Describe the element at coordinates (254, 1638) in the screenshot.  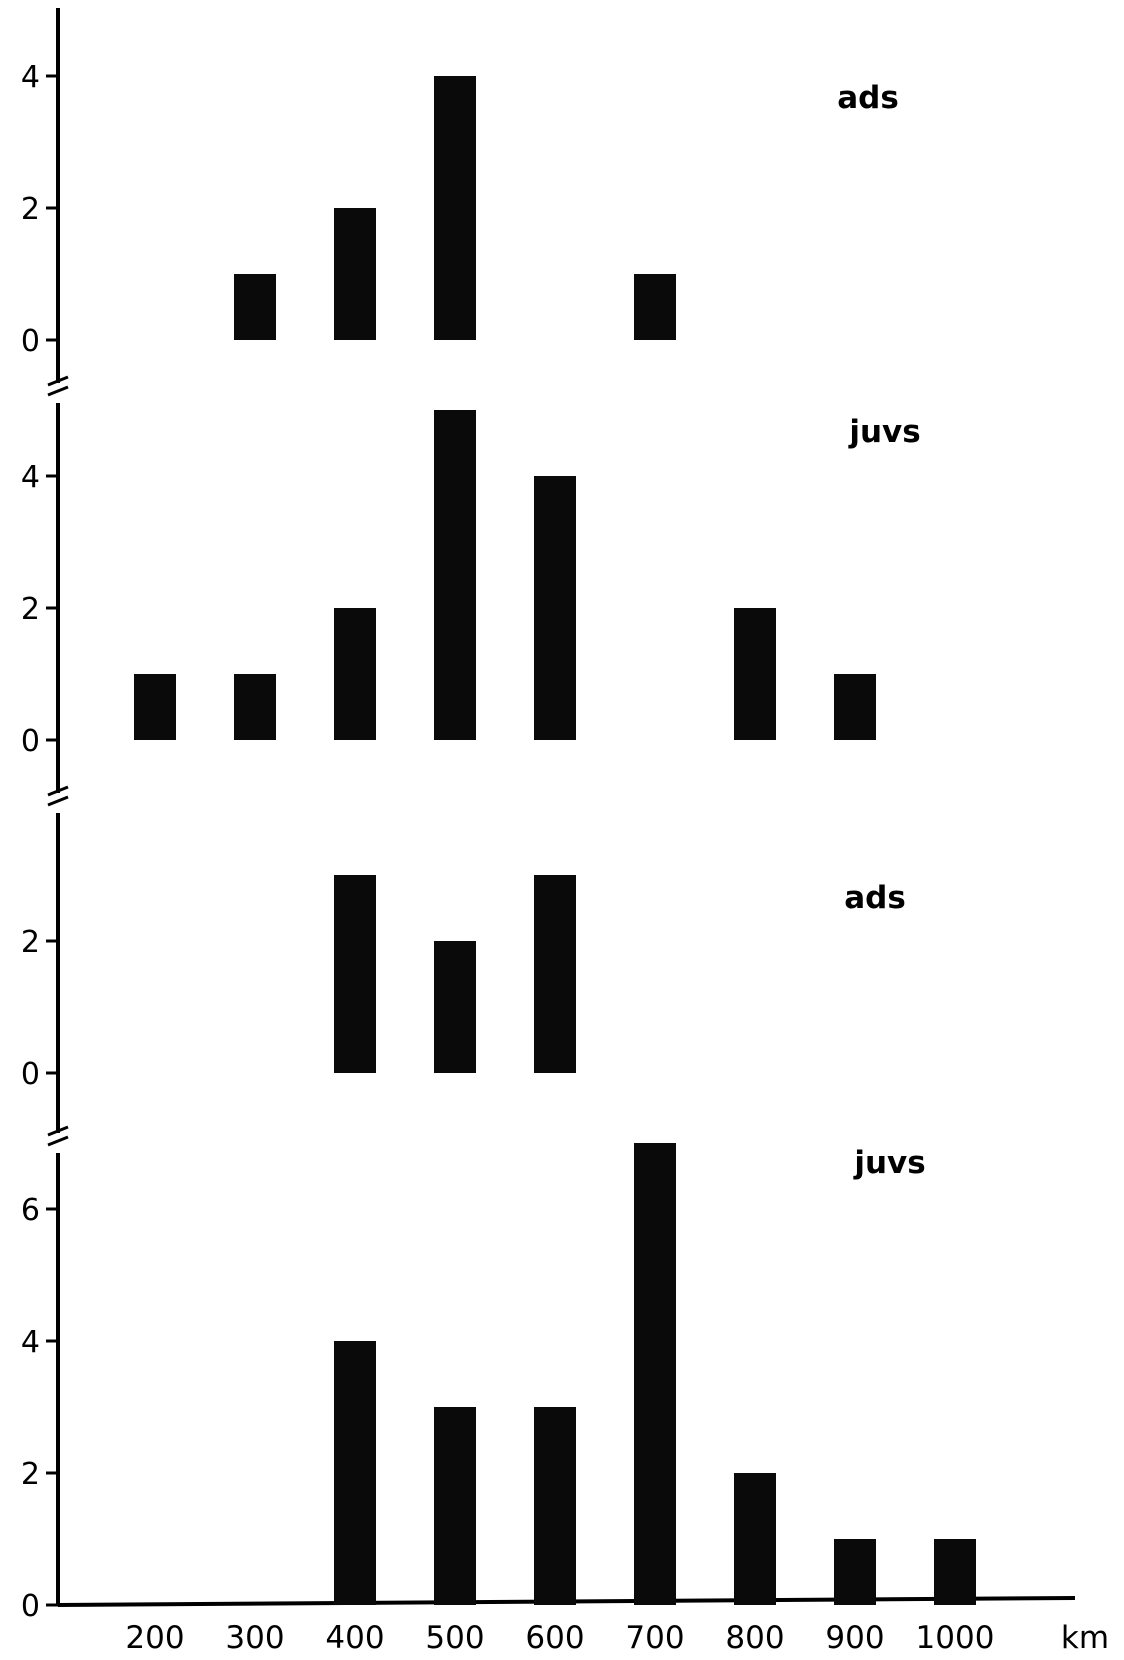
I see `x-tick-label: 300` at that location.